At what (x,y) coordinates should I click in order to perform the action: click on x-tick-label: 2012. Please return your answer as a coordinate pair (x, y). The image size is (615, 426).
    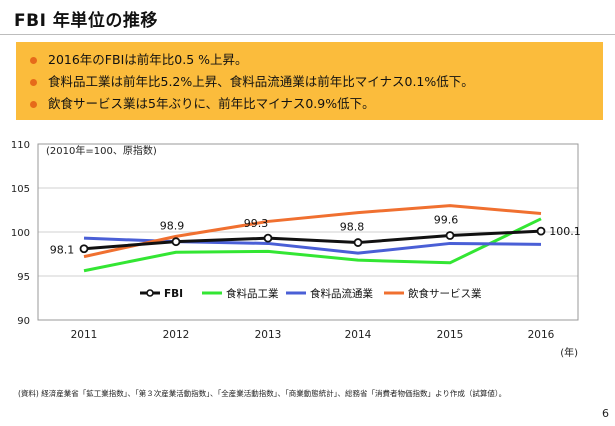
    Looking at the image, I should click on (176, 335).